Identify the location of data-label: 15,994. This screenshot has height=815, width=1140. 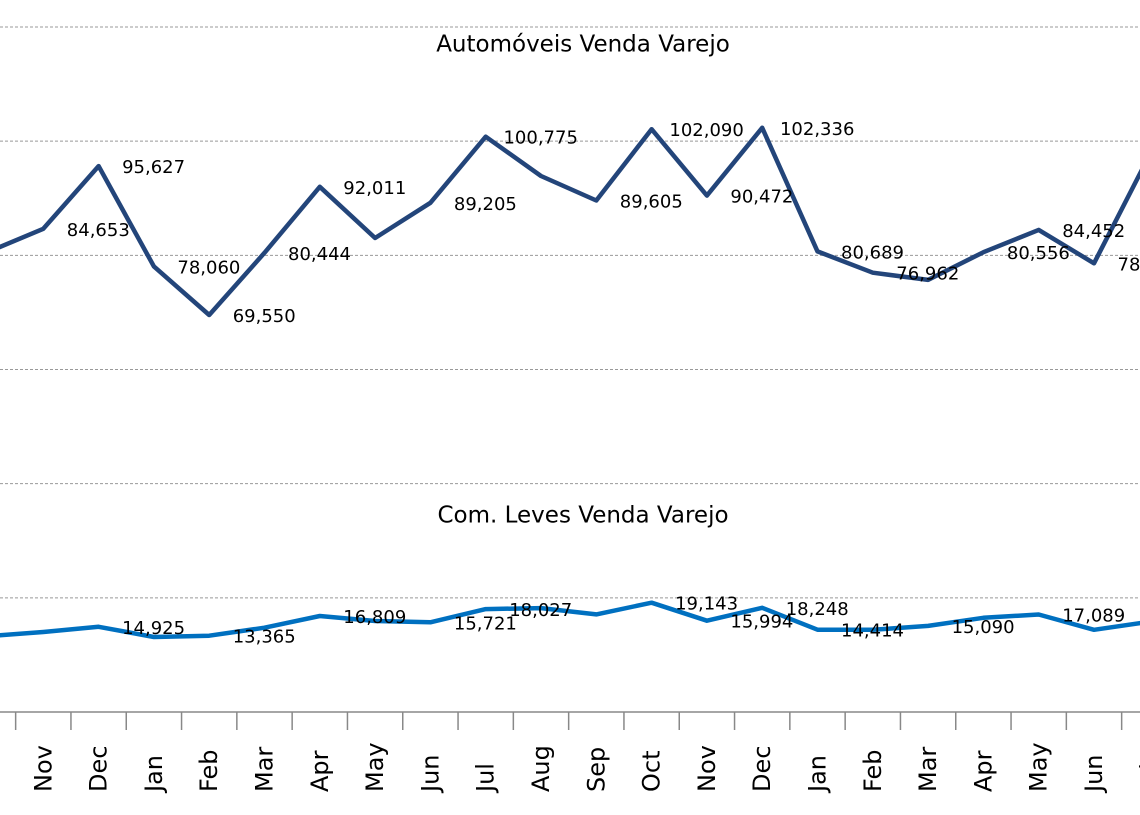
(761, 622).